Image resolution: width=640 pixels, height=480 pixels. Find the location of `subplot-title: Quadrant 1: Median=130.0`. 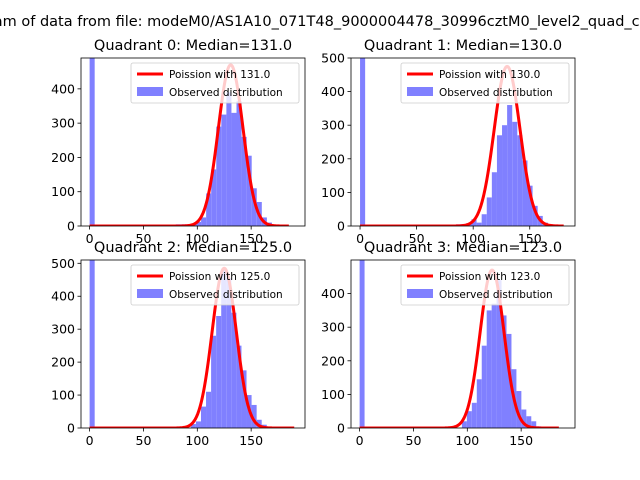

subplot-title: Quadrant 1: Median=130.0 is located at coordinates (463, 46).